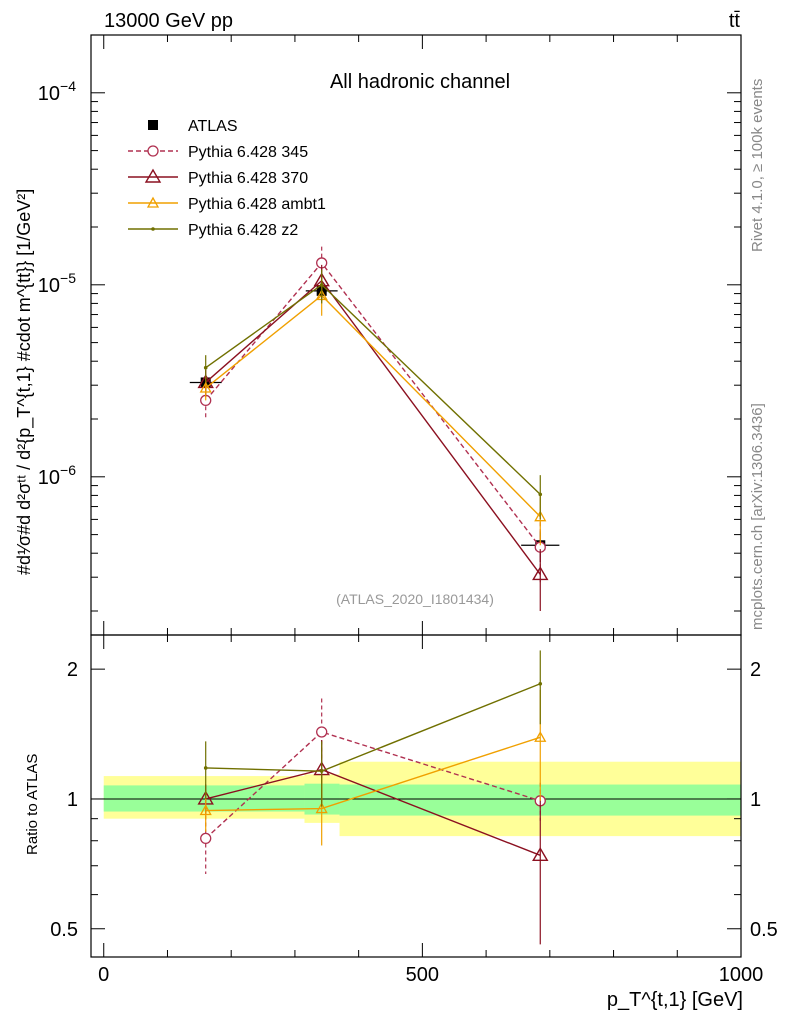  What do you see at coordinates (540, 854) in the screenshot?
I see `ratio-point-p370` at bounding box center [540, 854].